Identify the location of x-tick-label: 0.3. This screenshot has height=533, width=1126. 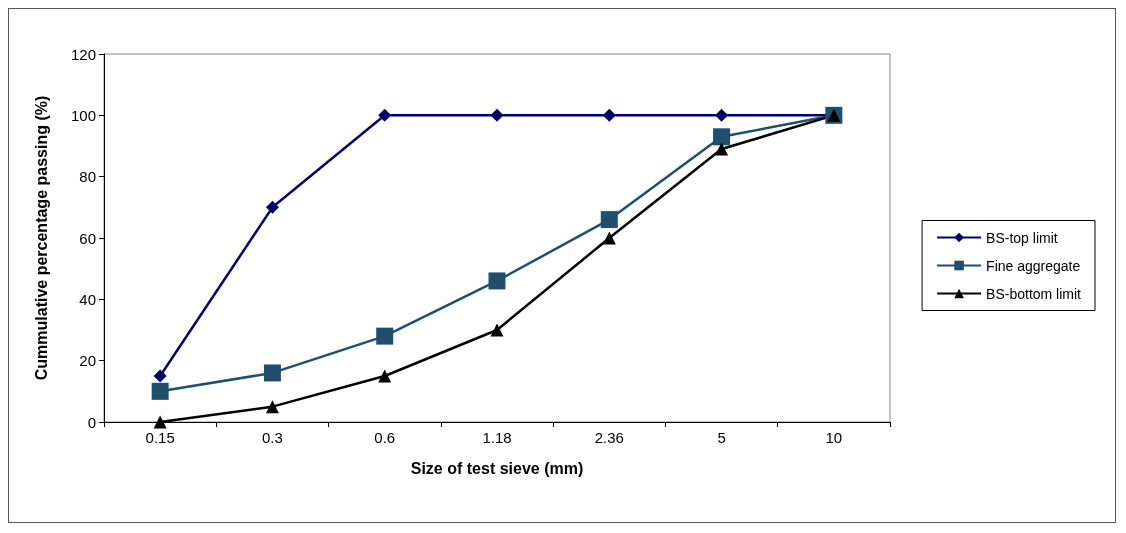
(272, 437).